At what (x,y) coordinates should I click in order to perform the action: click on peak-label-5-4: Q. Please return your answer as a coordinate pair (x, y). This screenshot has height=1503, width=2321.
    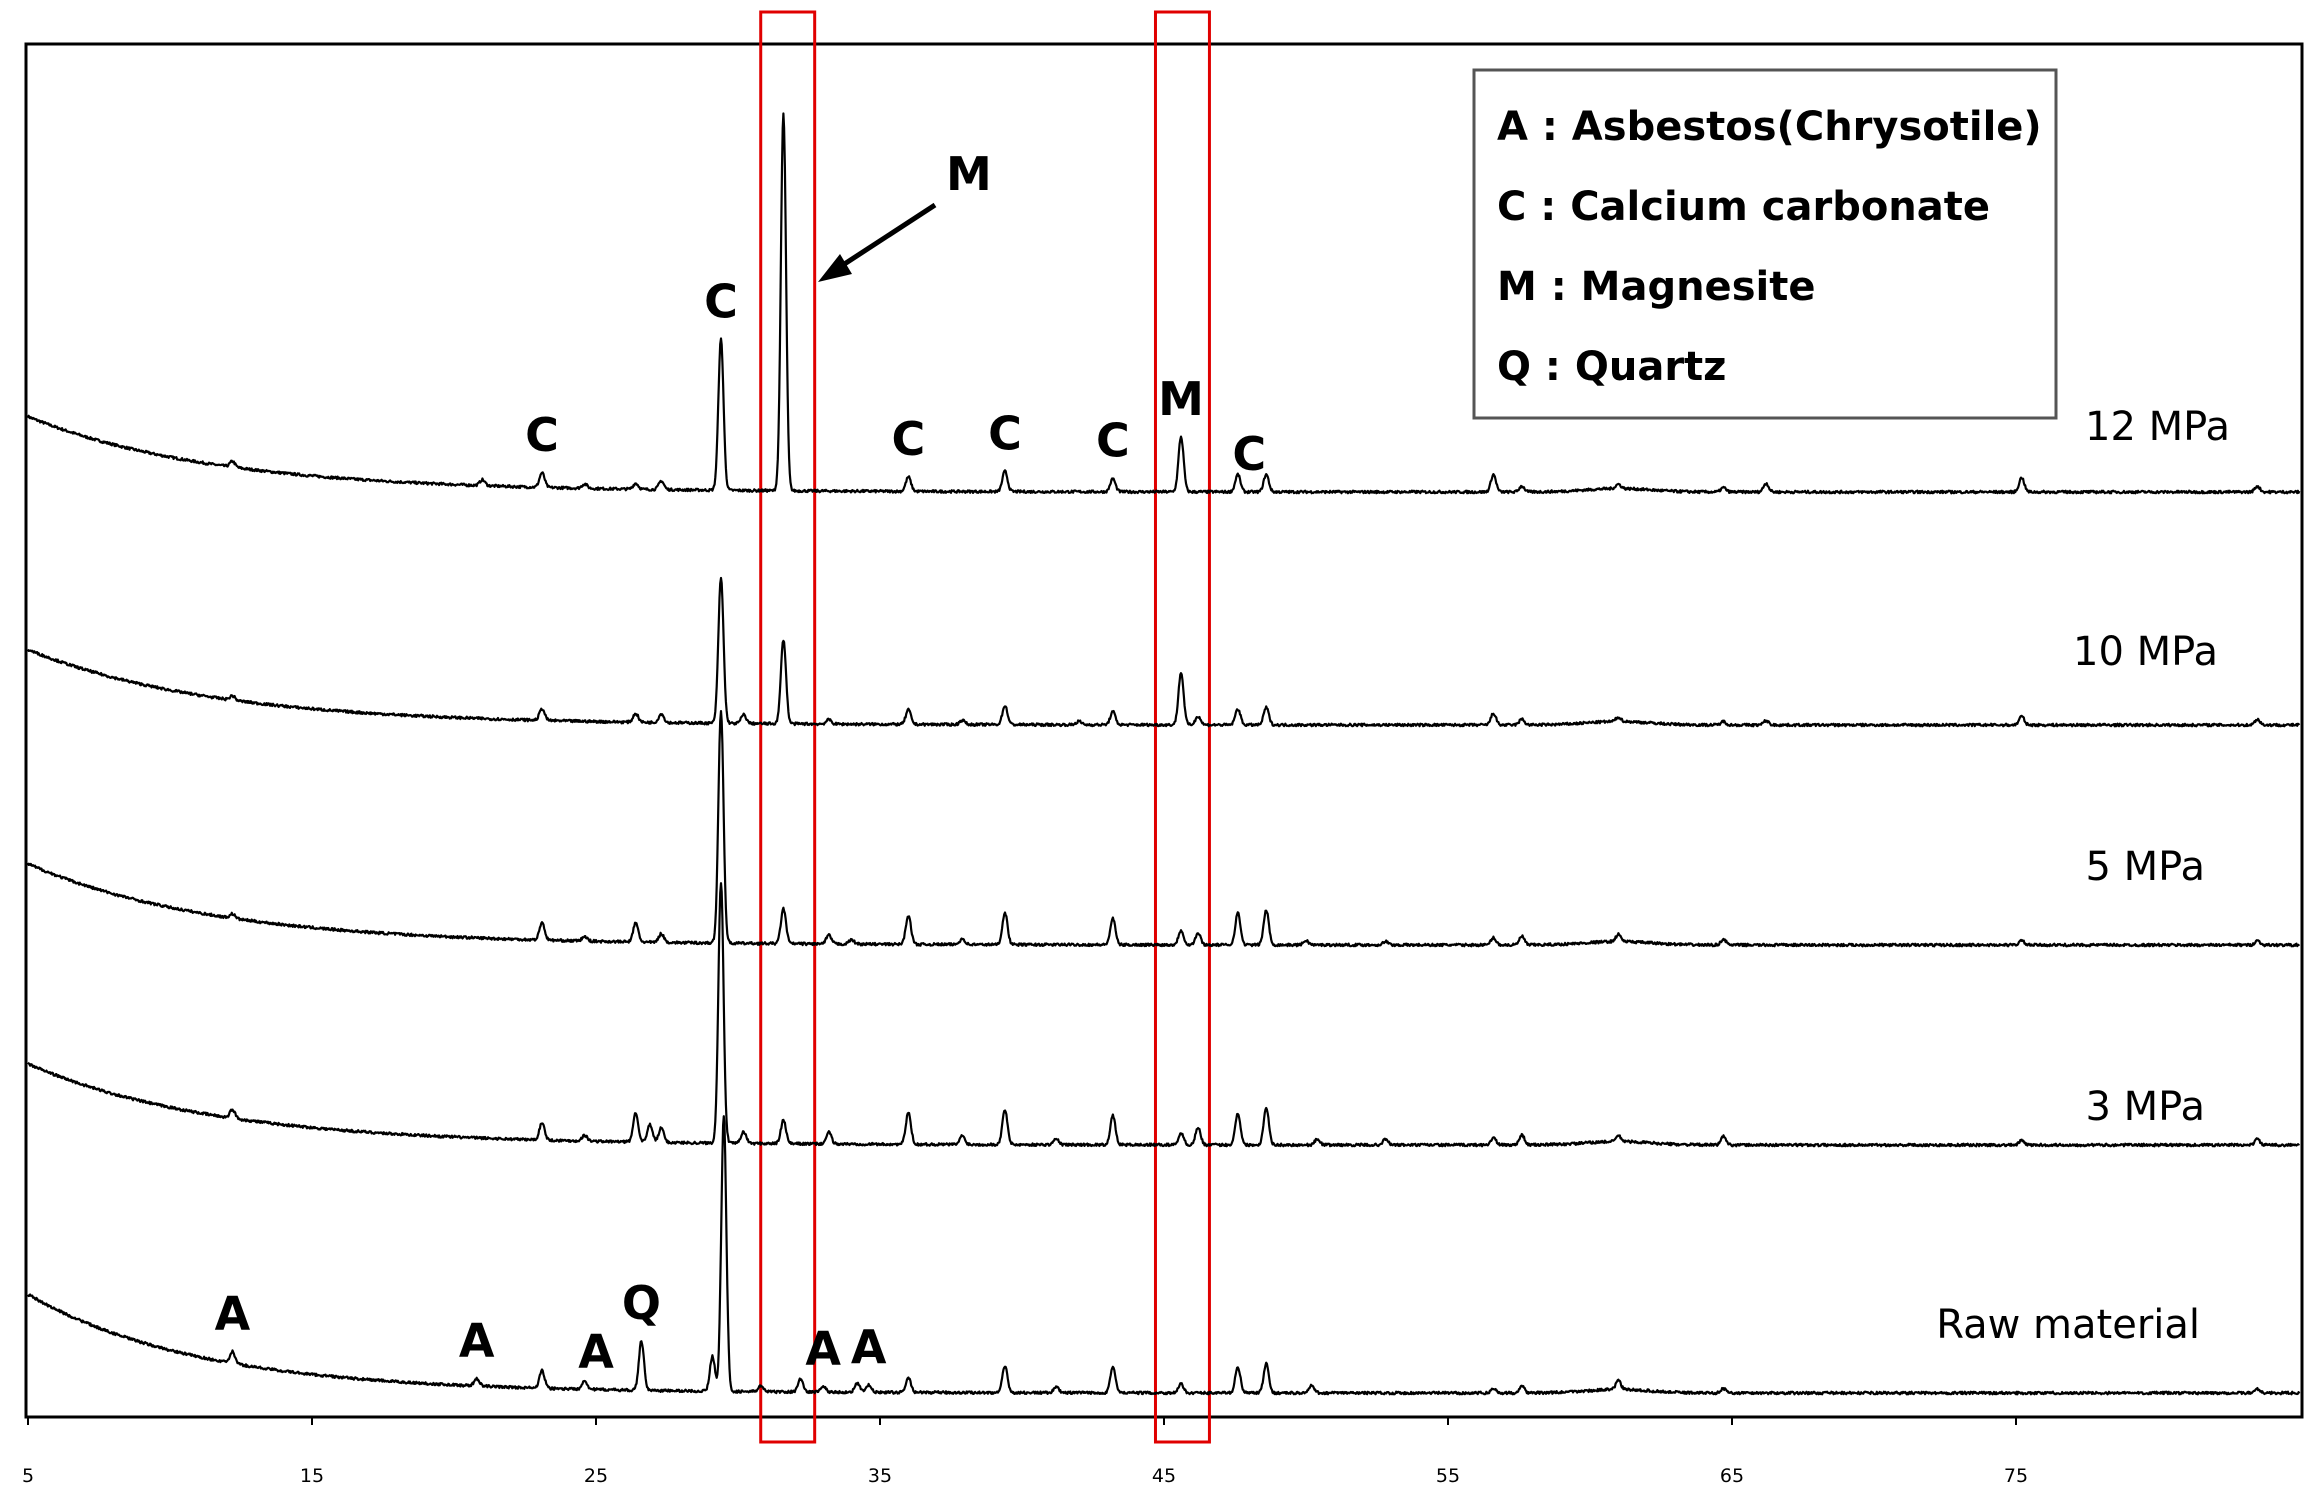
    Looking at the image, I should click on (641, 1303).